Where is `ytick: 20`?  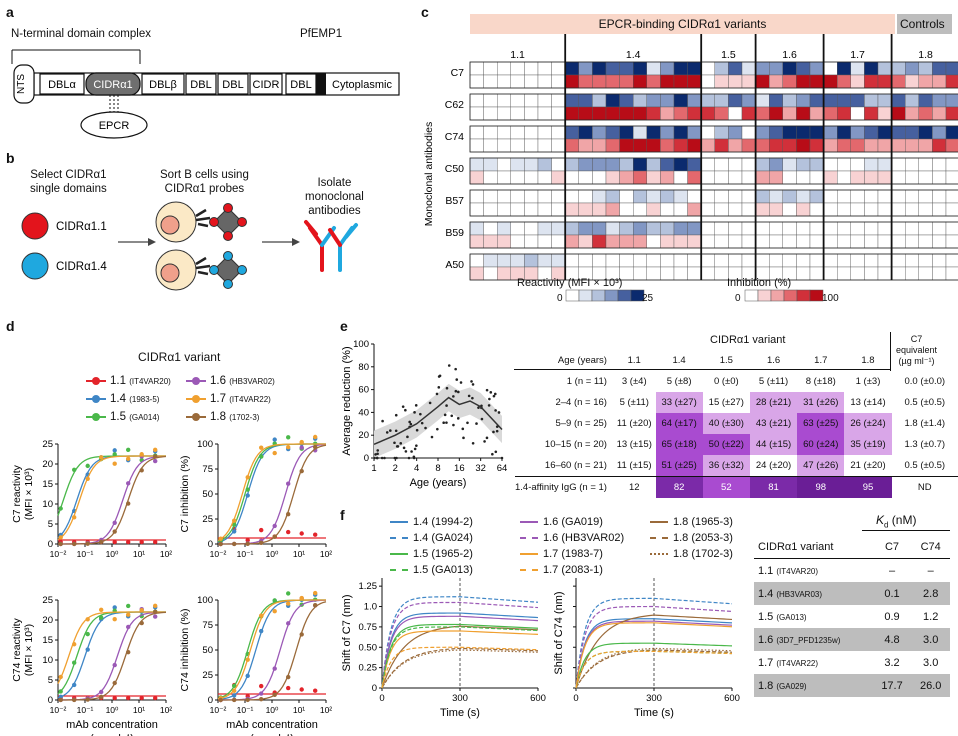 ytick: 20 is located at coordinates (47, 464).